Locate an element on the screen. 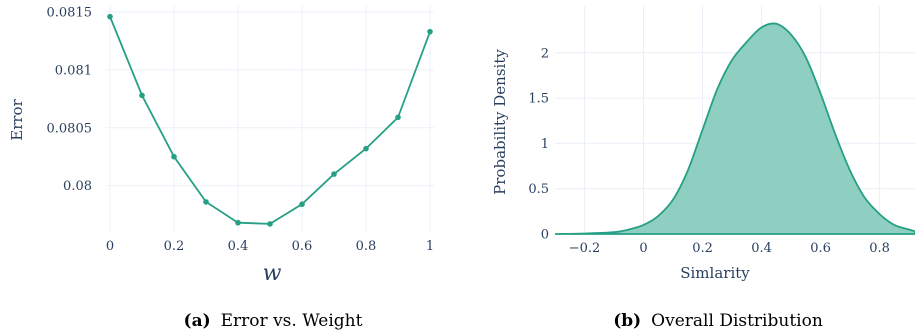 The height and width of the screenshot is (335, 915). chart-b-x-tick-label: 0.8 is located at coordinates (879, 248).